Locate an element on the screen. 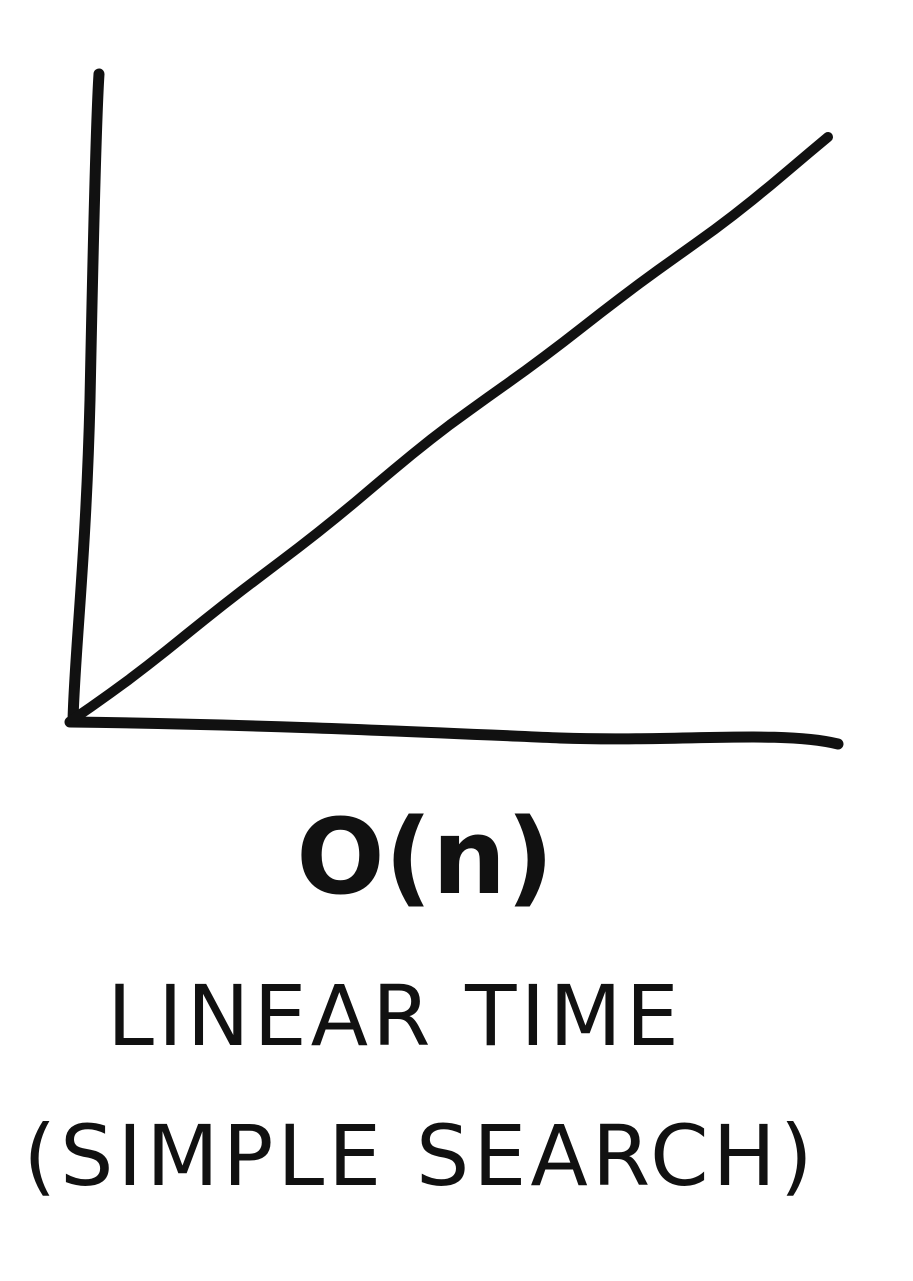 The image size is (913, 1281). chart-caption: (SIMPLE SEARCH) is located at coordinates (419, 1156).